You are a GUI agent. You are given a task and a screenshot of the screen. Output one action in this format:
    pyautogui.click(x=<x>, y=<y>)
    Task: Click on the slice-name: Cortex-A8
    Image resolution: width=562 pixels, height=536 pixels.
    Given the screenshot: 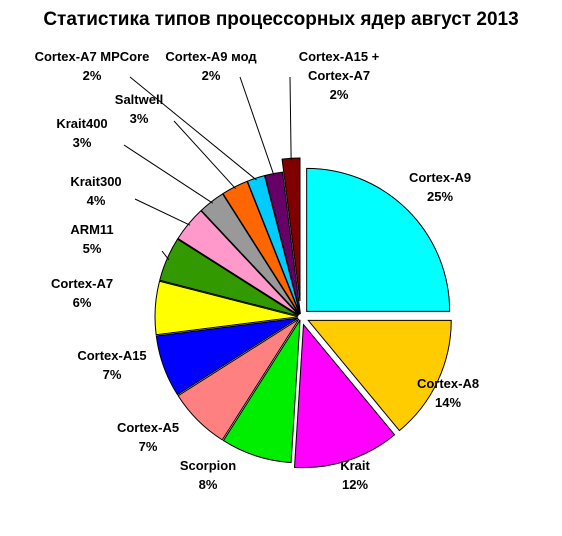 What is the action you would take?
    pyautogui.click(x=448, y=383)
    